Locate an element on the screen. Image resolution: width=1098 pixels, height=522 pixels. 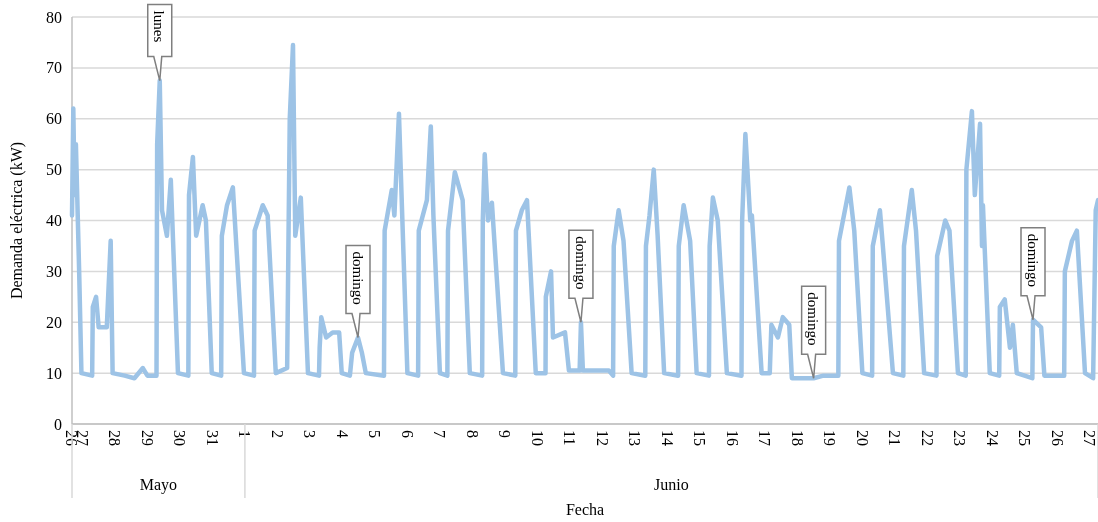
x-tick-label: 12 is located at coordinates (602, 438).